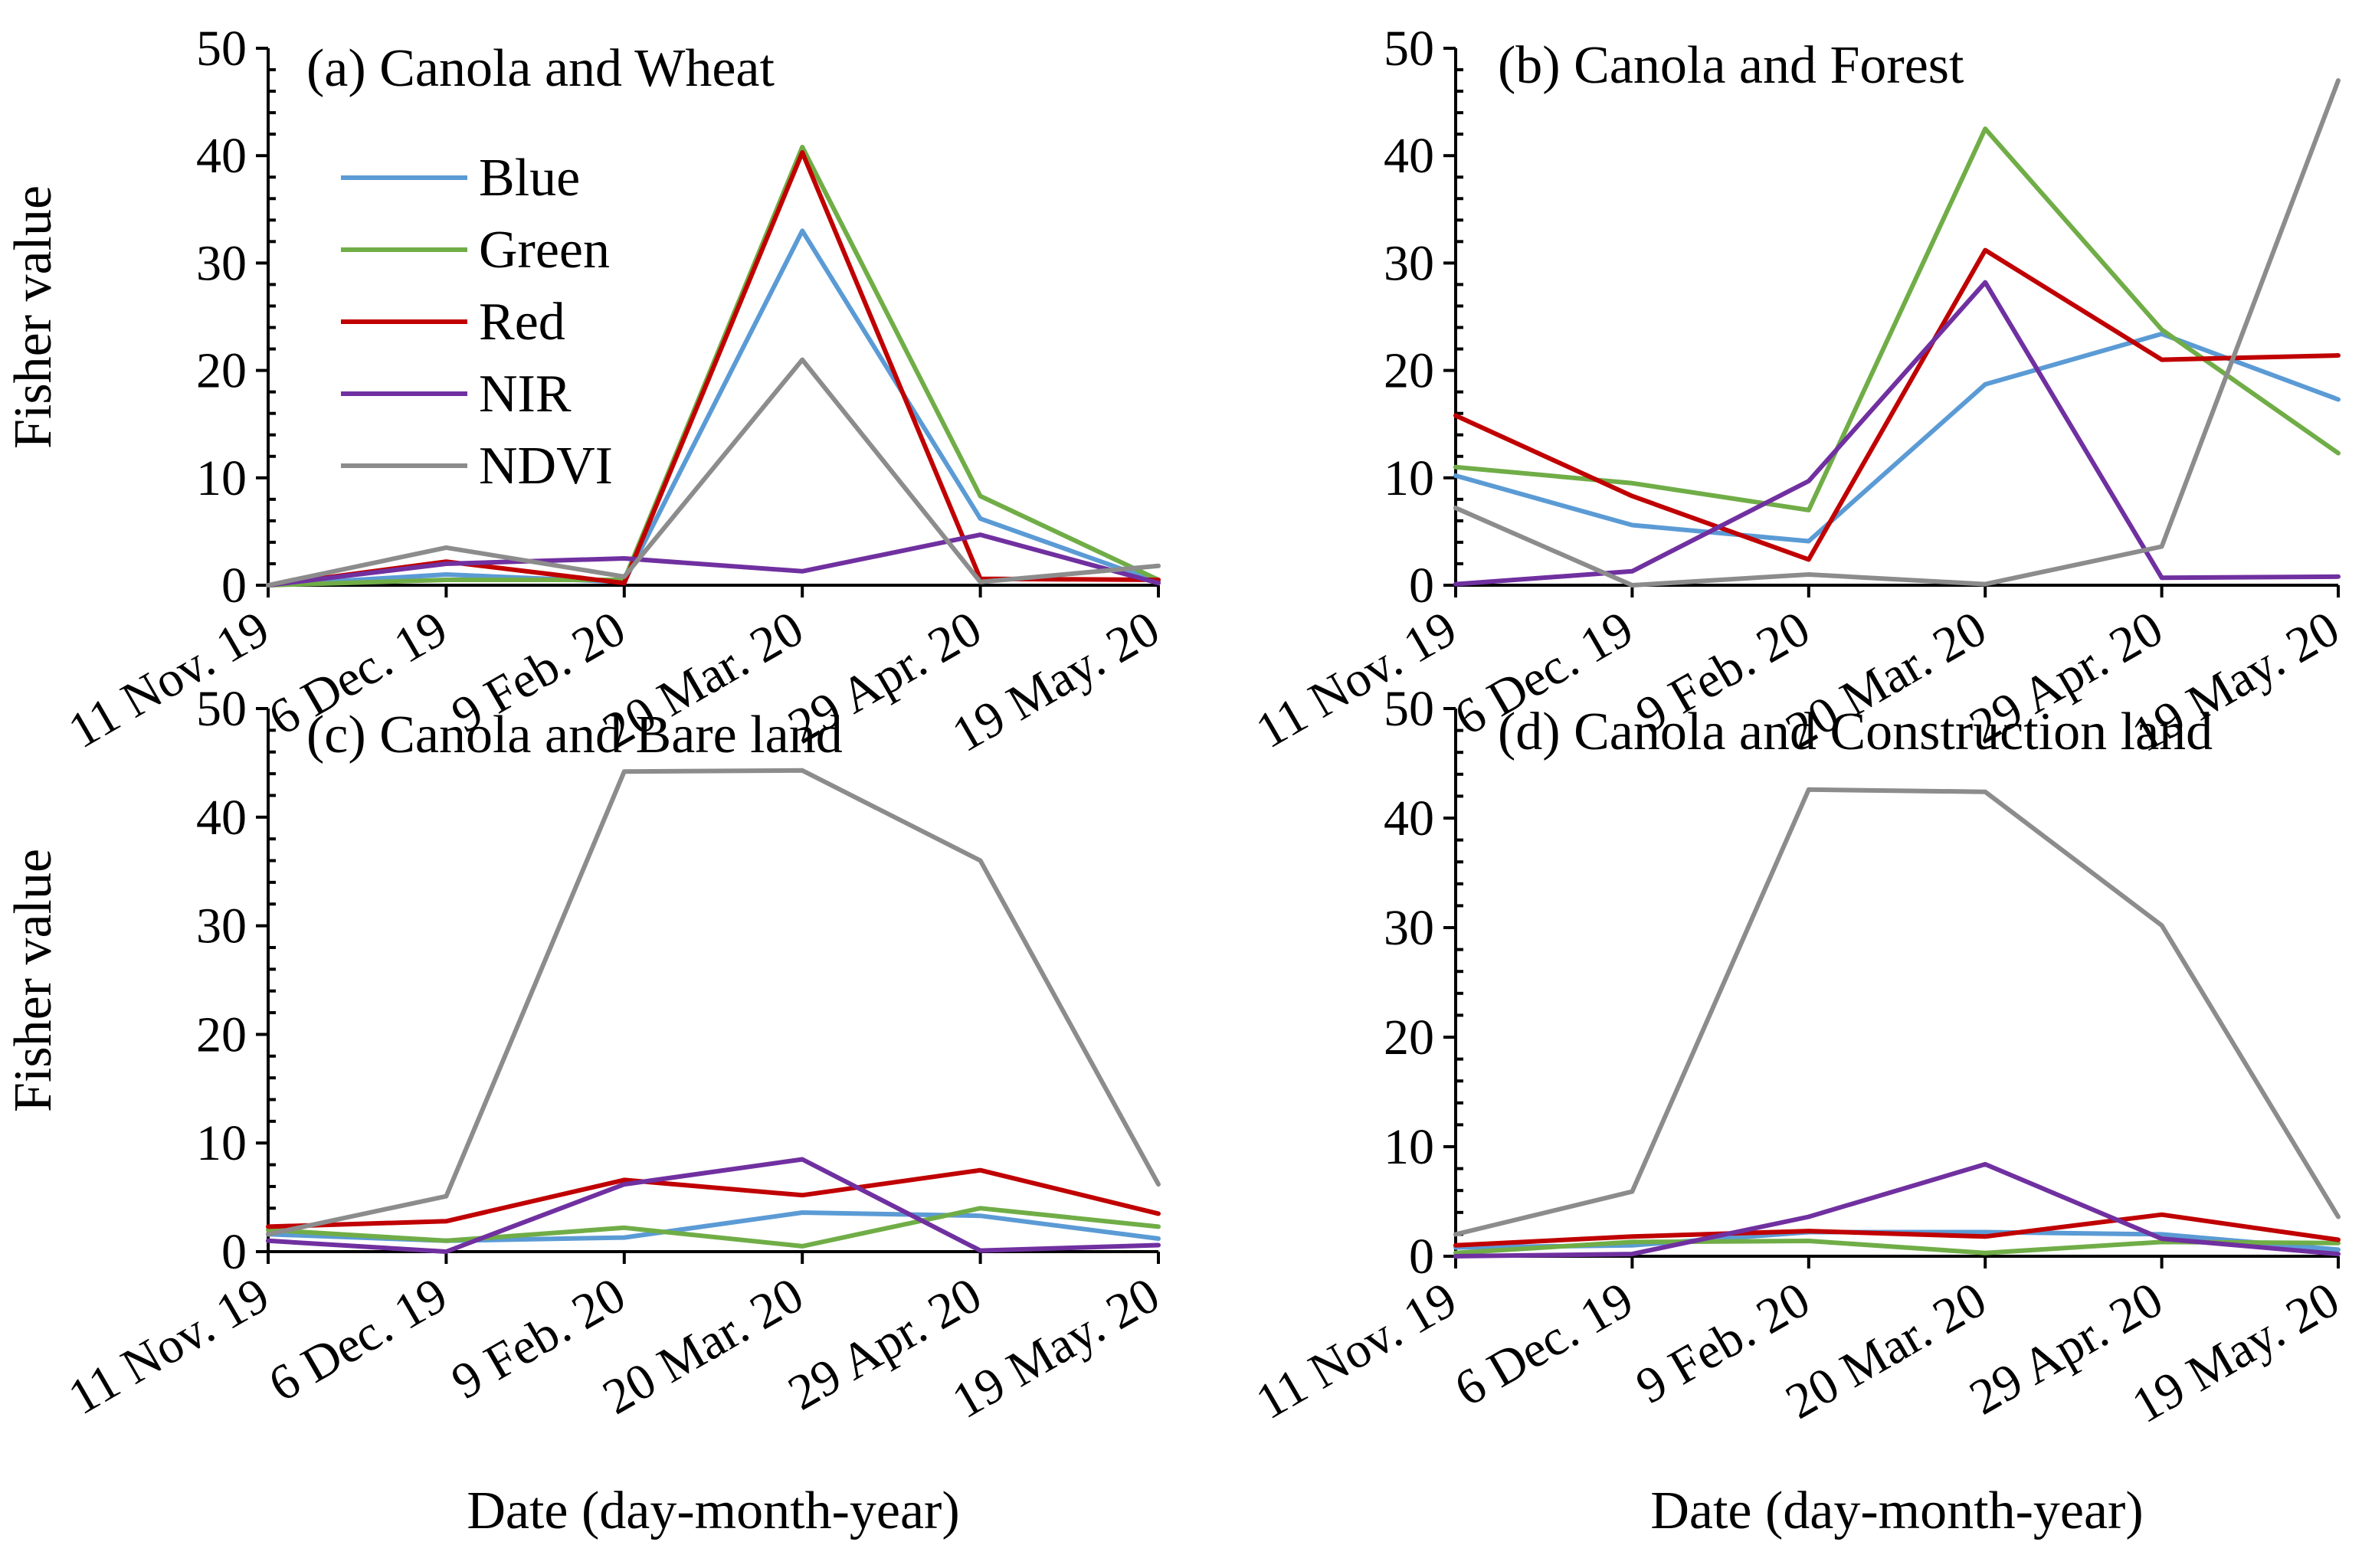  I want to click on x-axis-title-left: Date (day-month-year), so click(713, 1510).